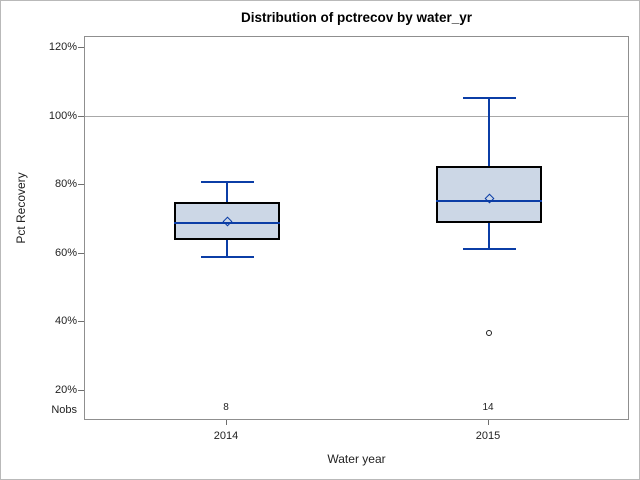  What do you see at coordinates (62, 115) in the screenshot?
I see `y-tick-label: 100%` at bounding box center [62, 115].